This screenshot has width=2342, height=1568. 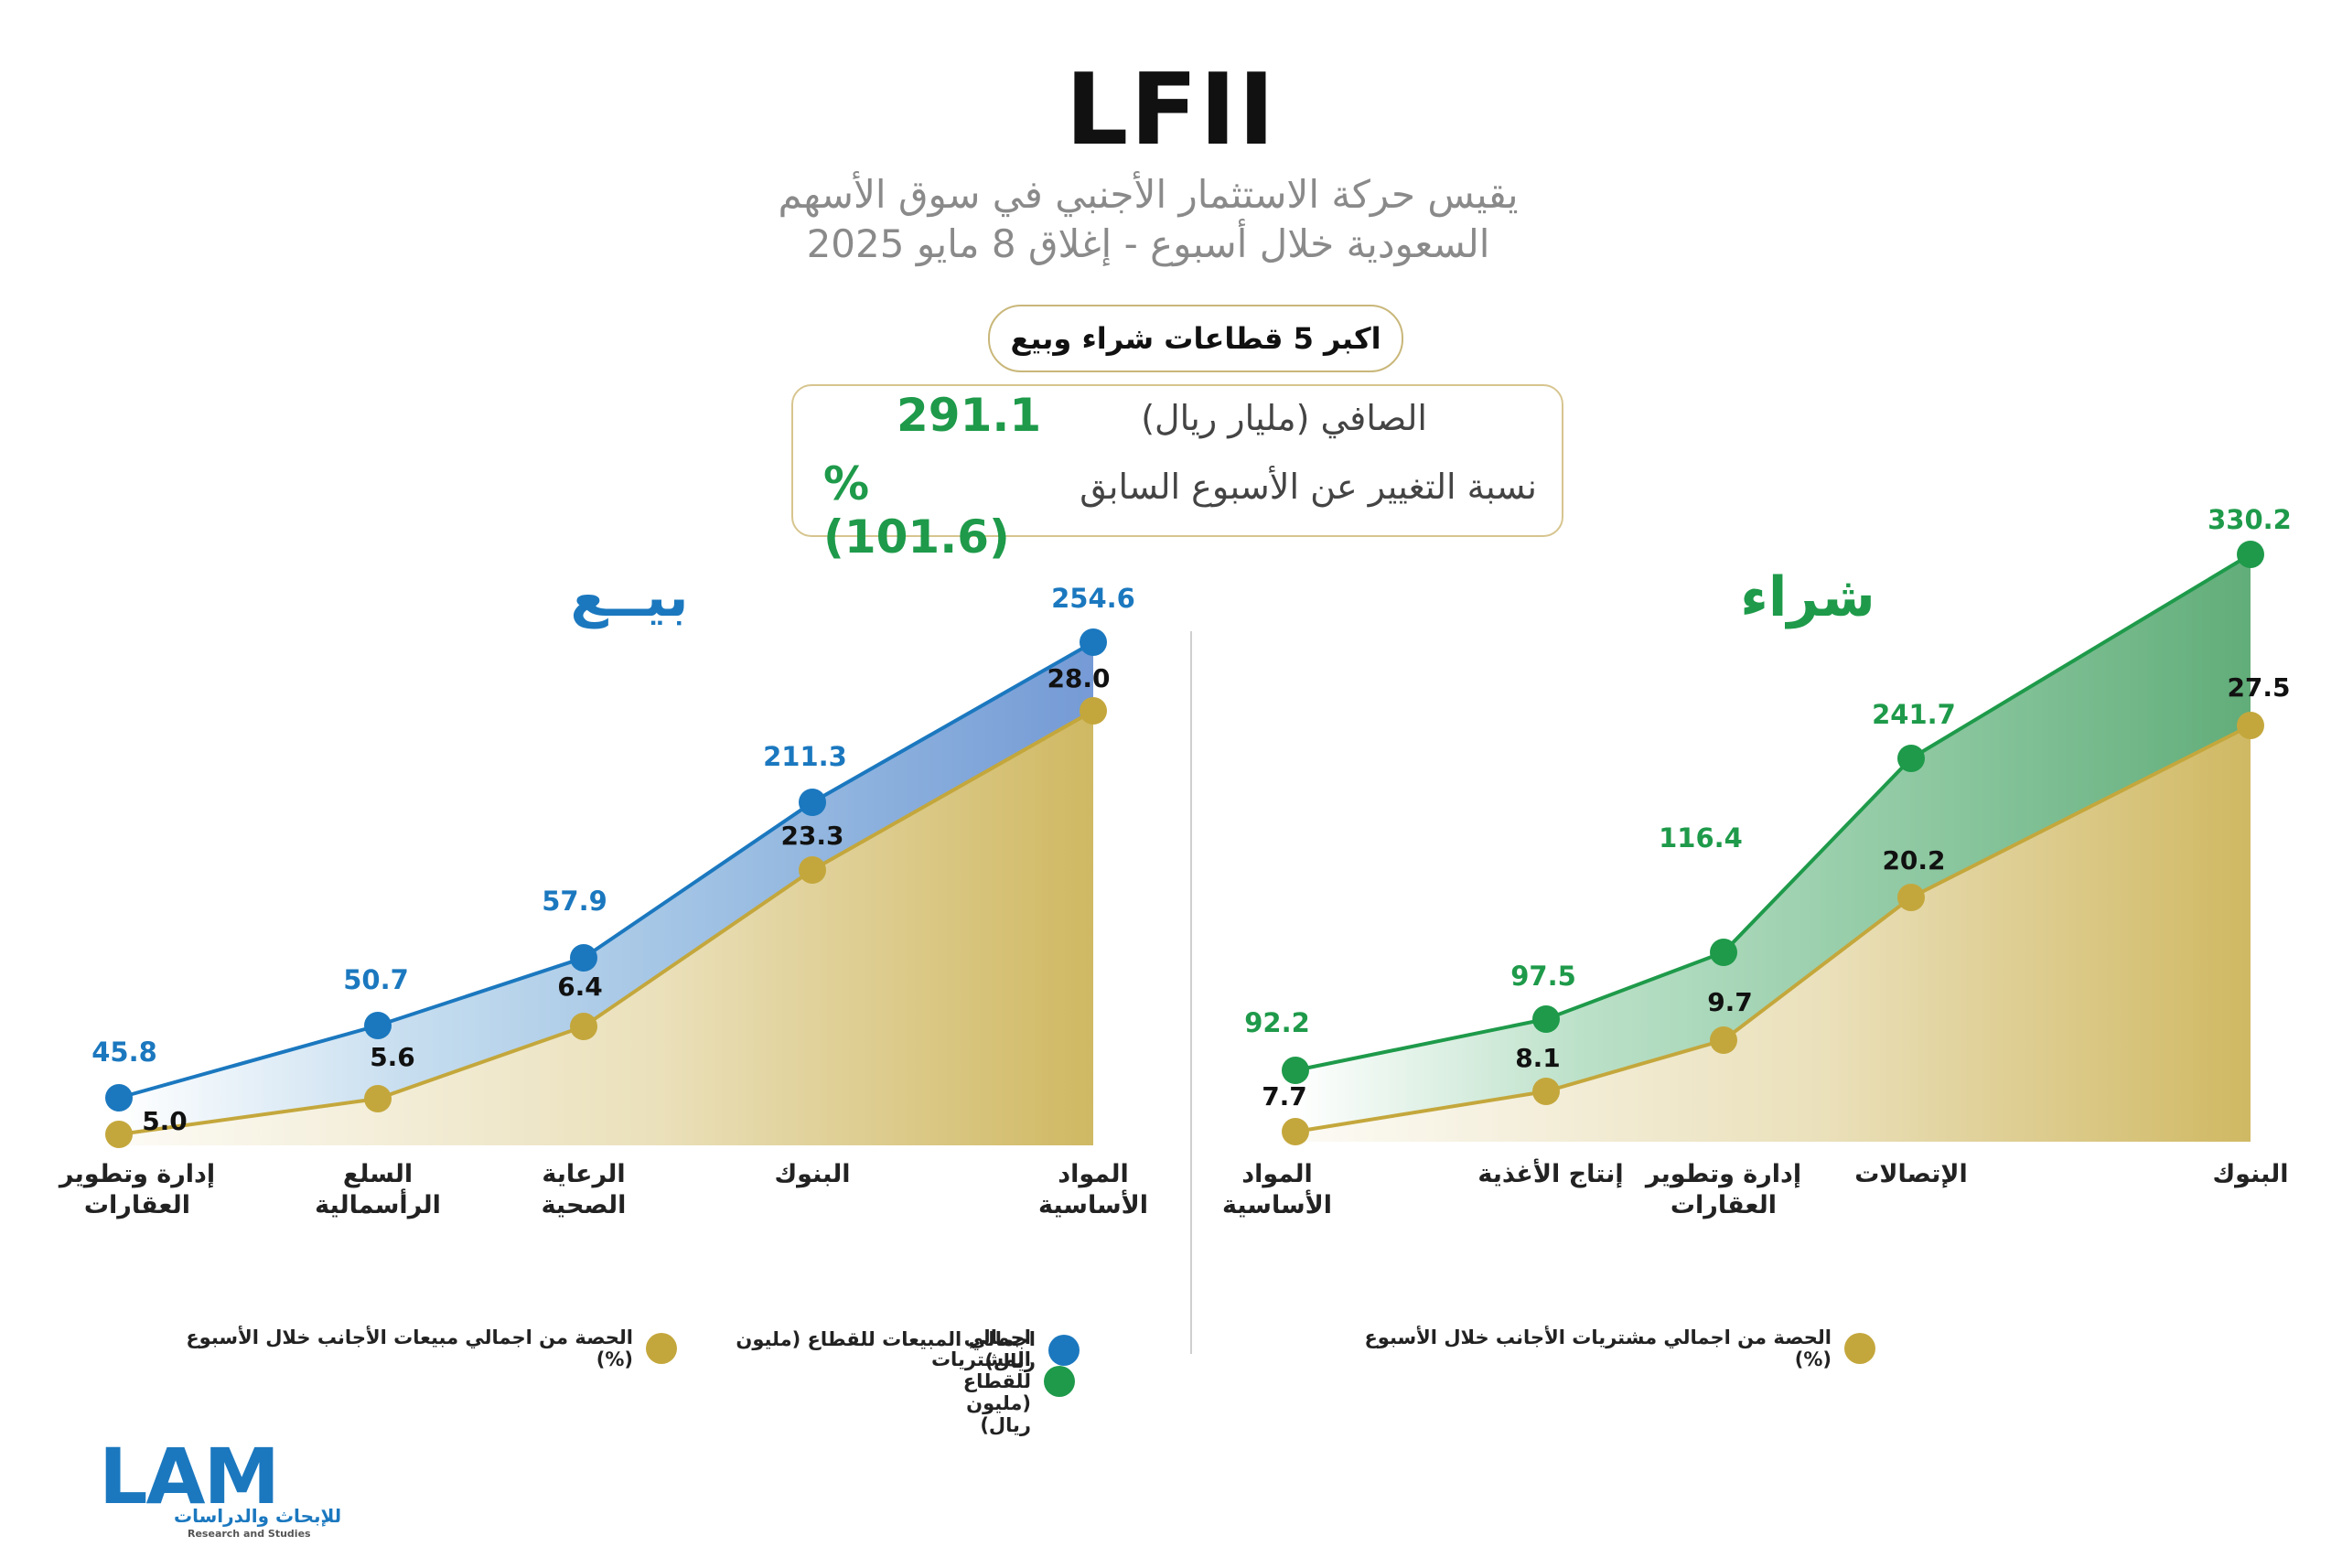 What do you see at coordinates (165, 1121) in the screenshot?
I see `share-value-label: 5.0` at bounding box center [165, 1121].